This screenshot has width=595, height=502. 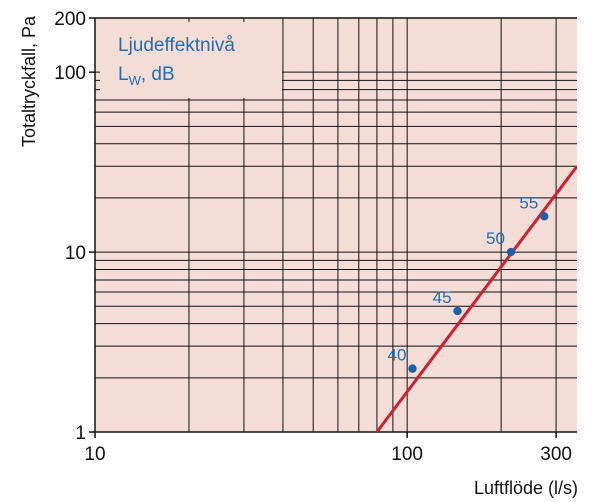 I want to click on x-tick-label: 100, so click(x=407, y=454).